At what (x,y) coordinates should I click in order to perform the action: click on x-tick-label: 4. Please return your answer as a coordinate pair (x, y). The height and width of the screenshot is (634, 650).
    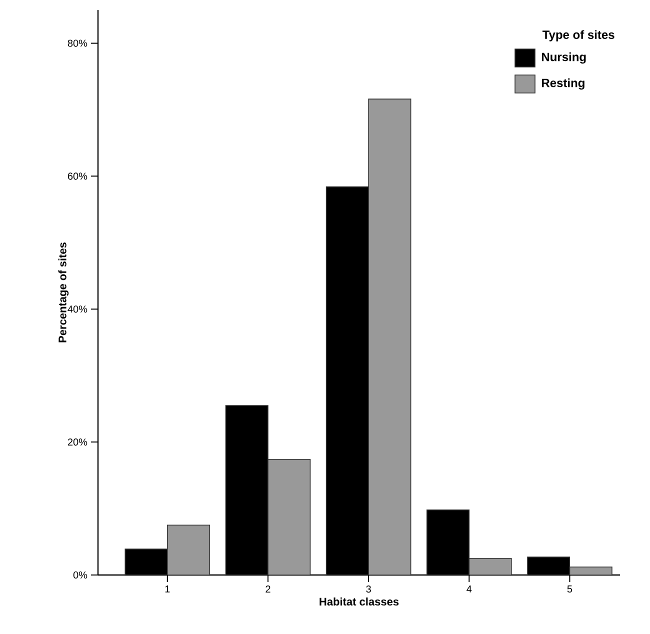
    Looking at the image, I should click on (469, 589).